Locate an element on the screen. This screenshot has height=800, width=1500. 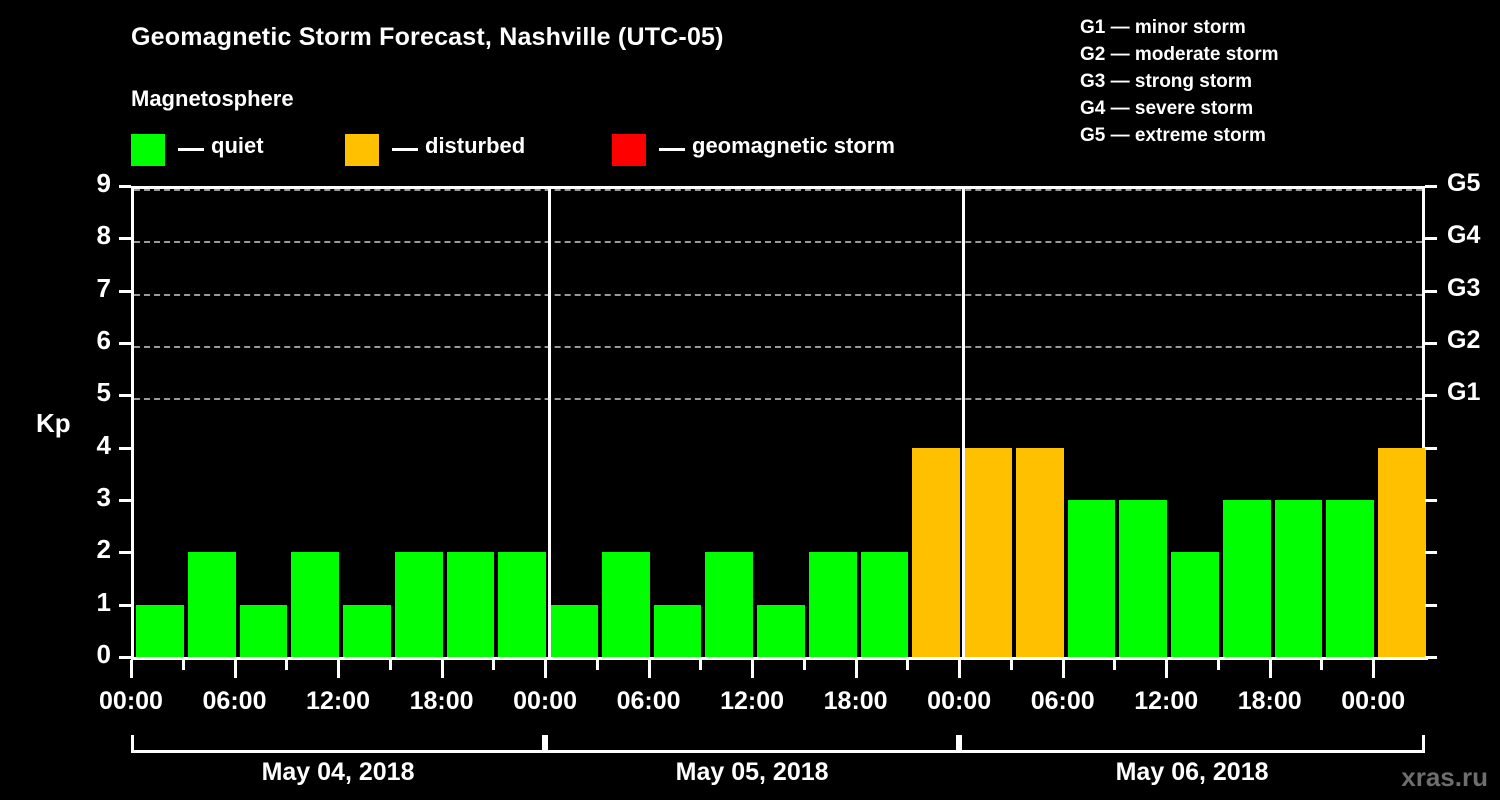
x-tick-label-12: 00:00 is located at coordinates (1373, 701).